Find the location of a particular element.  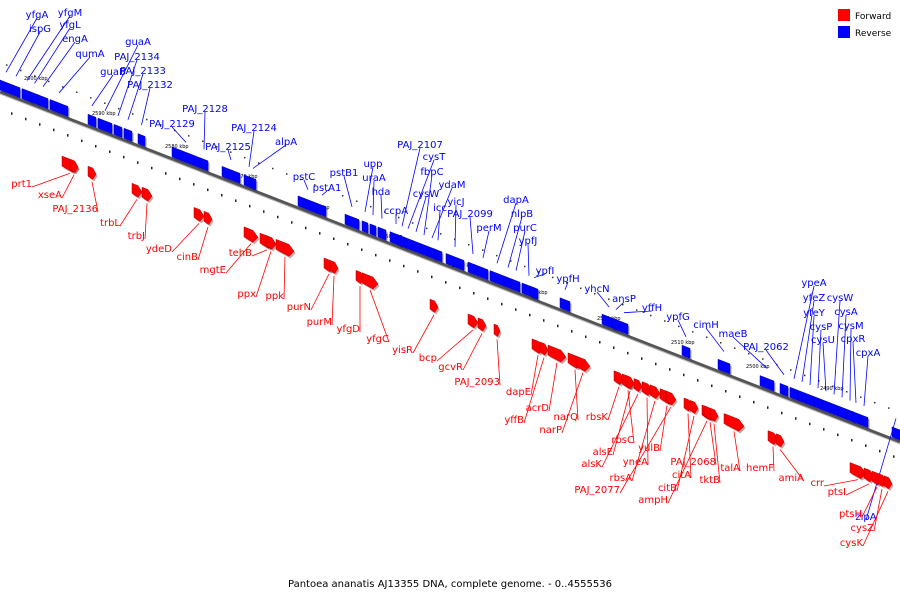

gene-fwd-21-label: acrD is located at coordinates (538, 408).